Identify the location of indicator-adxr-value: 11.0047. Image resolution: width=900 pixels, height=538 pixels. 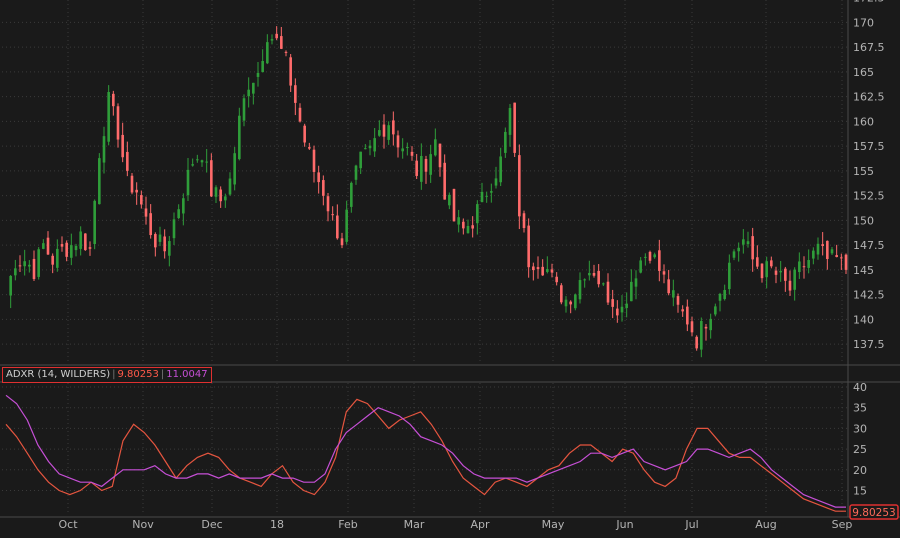
(187, 374).